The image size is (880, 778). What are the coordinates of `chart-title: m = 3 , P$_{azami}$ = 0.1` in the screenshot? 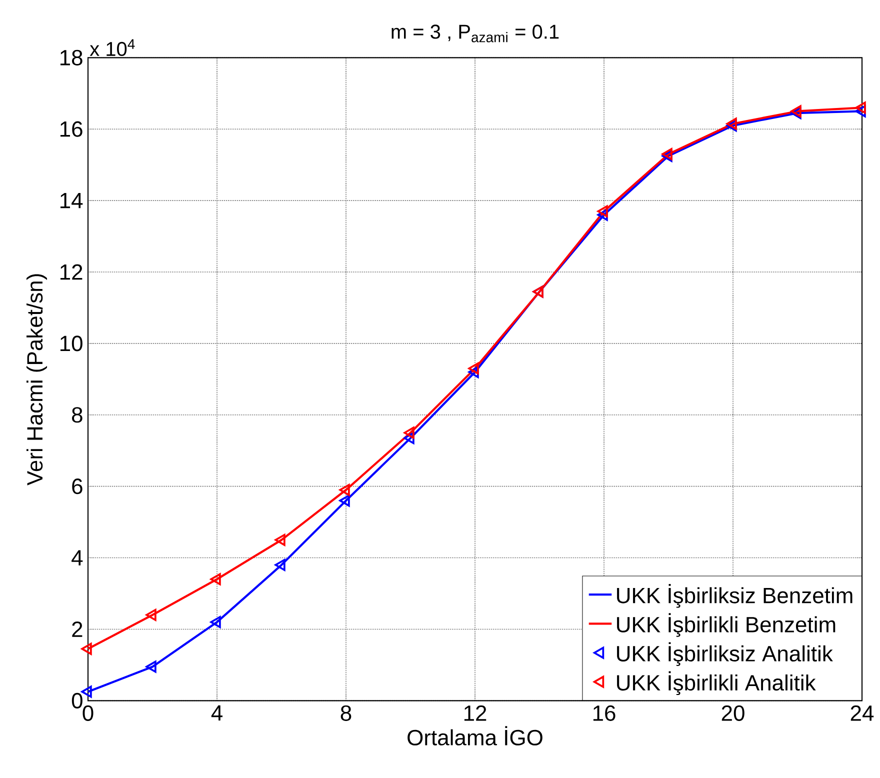 It's located at (475, 33).